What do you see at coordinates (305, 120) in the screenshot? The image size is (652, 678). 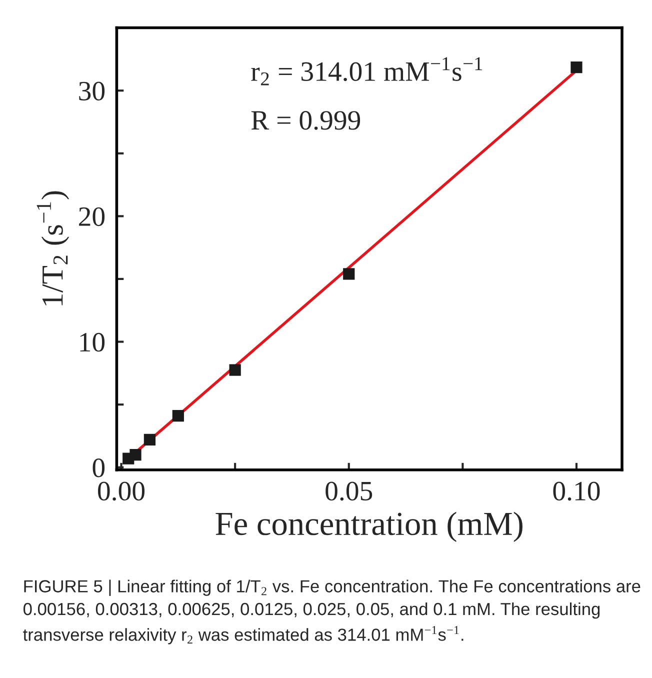 I see `annotation: R = 0.999` at bounding box center [305, 120].